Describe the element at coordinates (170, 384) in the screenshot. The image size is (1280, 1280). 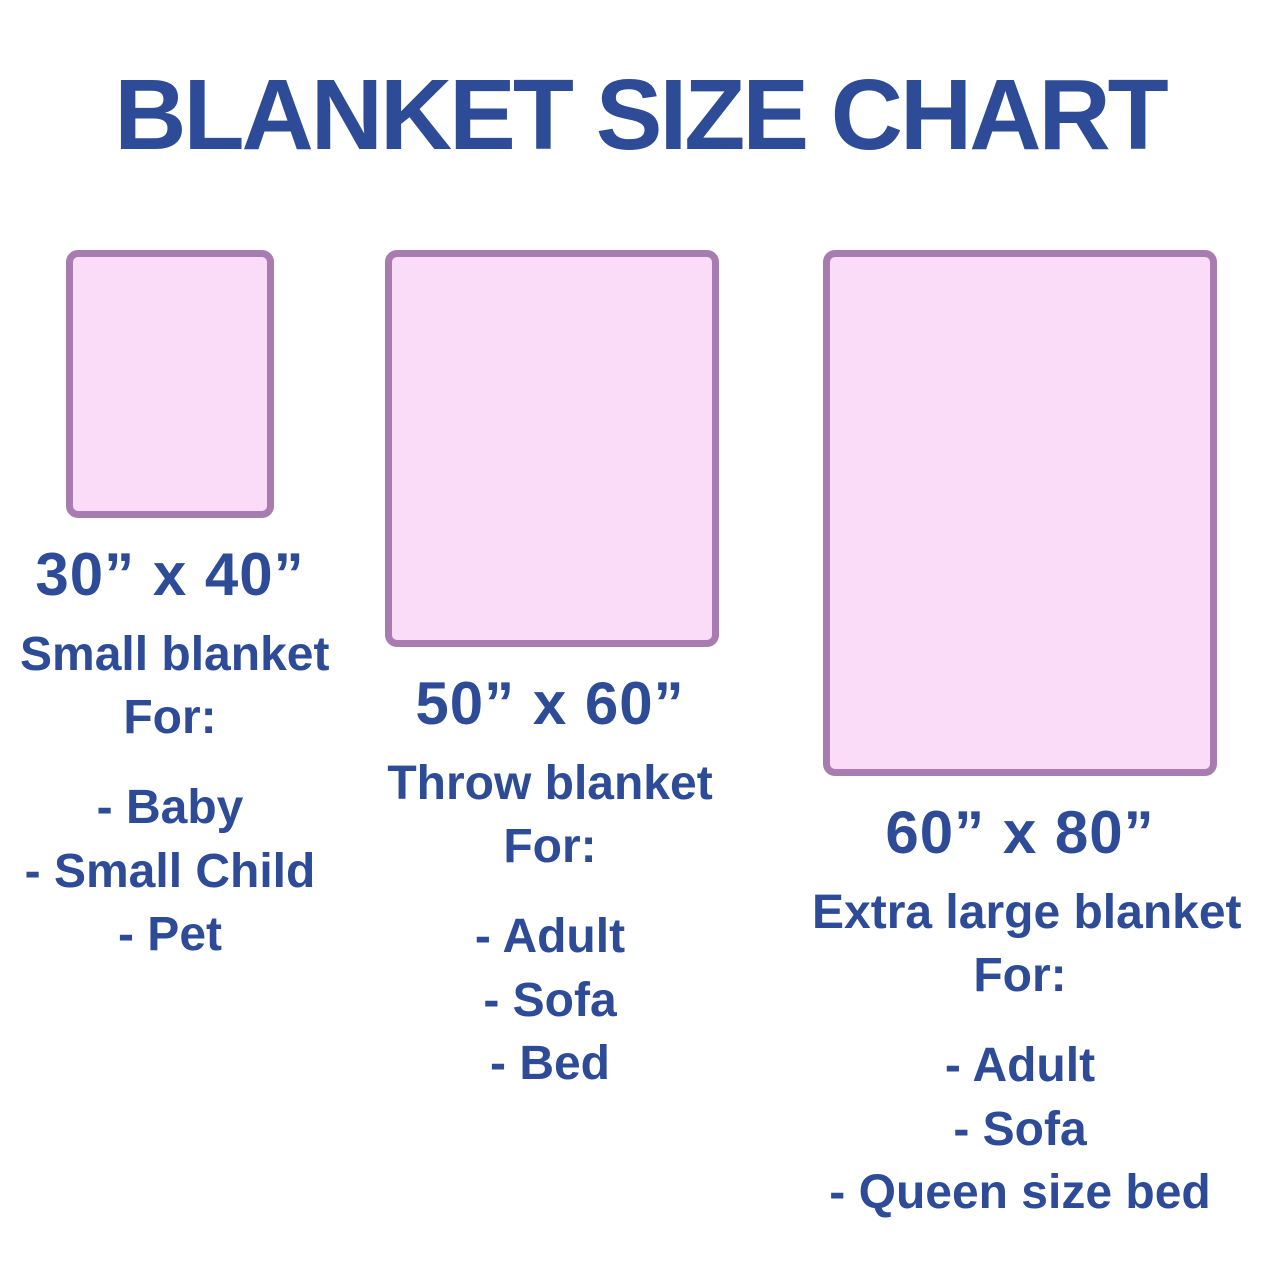
I see `blanket-shape-small` at that location.